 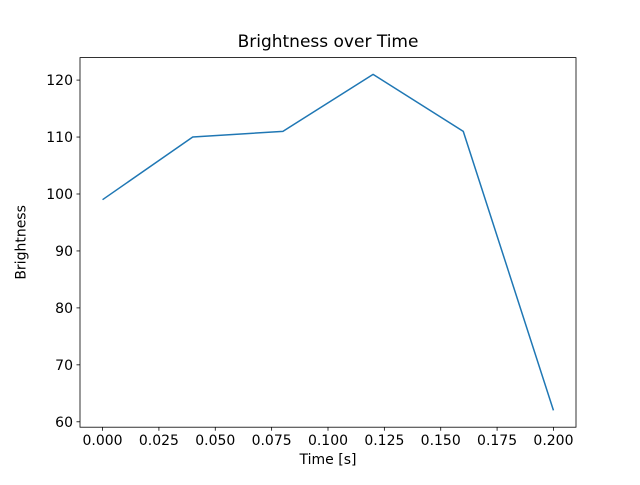 What do you see at coordinates (328, 460) in the screenshot?
I see `x-axis-label: Time [s]` at bounding box center [328, 460].